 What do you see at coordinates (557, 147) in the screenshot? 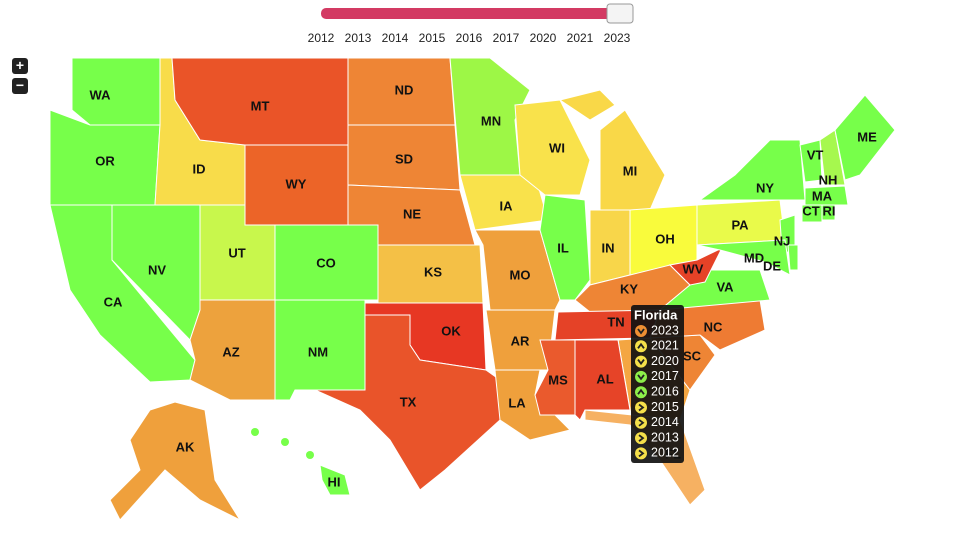
I see `state-label: WI` at bounding box center [557, 147].